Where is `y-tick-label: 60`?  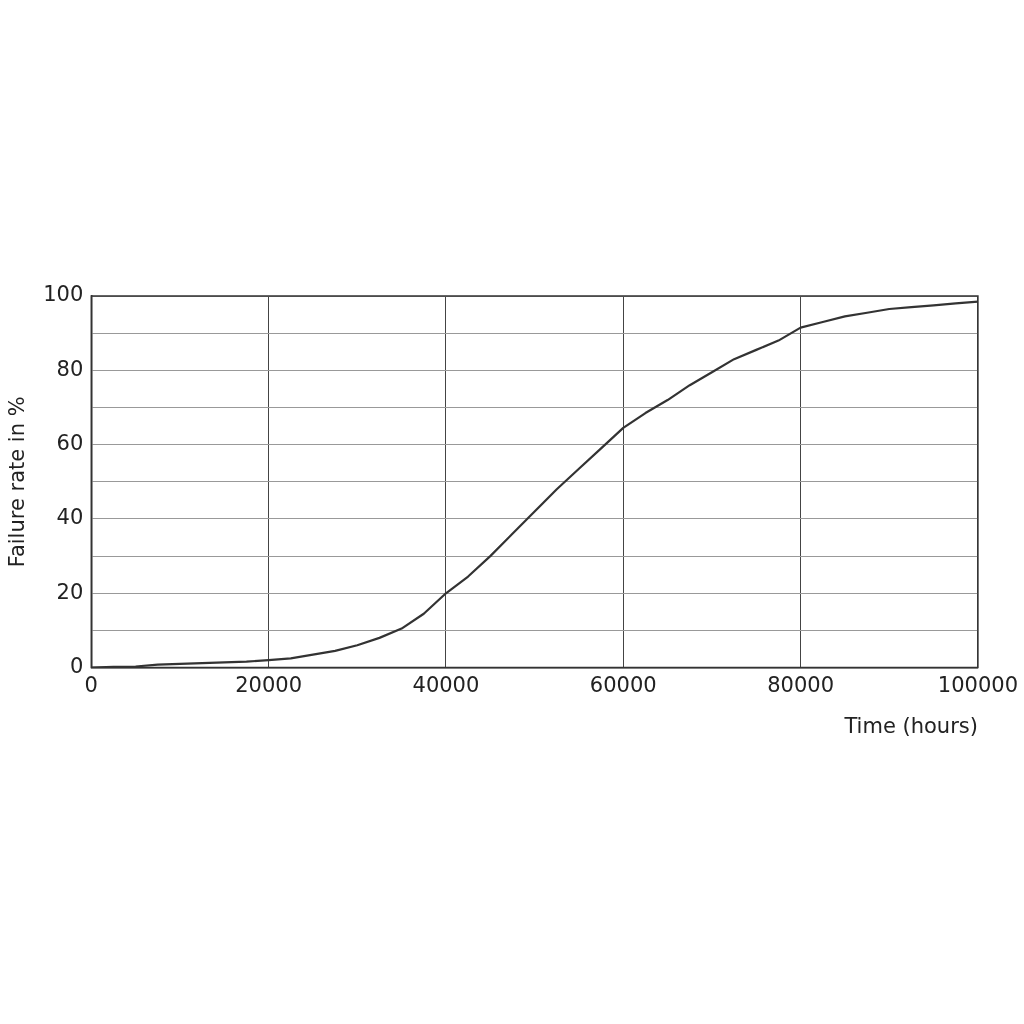
y-tick-label: 60 is located at coordinates (70, 443).